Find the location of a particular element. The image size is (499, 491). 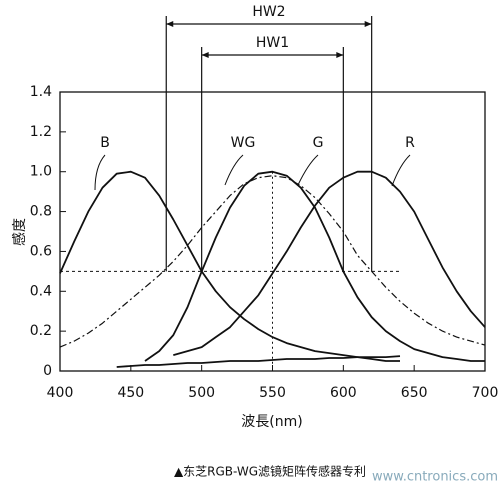

y-tick-label: 0.4 is located at coordinates (41, 291).